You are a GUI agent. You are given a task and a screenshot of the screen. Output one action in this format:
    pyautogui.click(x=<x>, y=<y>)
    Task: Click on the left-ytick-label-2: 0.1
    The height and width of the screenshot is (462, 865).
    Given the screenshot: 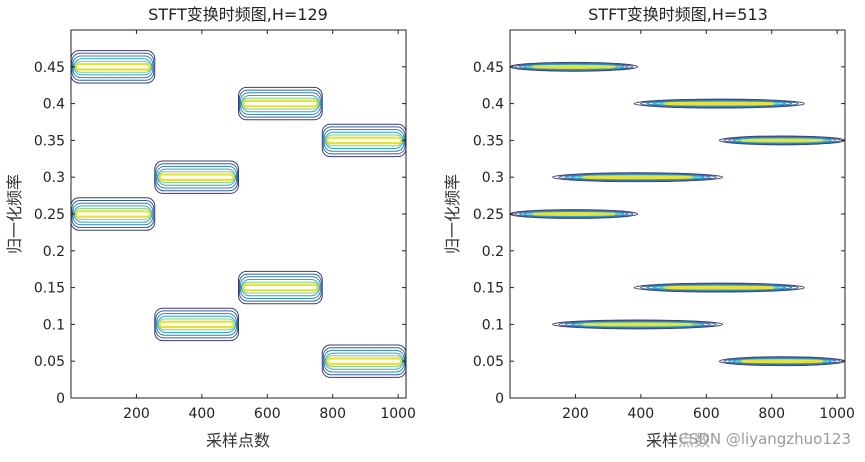 What is the action you would take?
    pyautogui.click(x=54, y=325)
    